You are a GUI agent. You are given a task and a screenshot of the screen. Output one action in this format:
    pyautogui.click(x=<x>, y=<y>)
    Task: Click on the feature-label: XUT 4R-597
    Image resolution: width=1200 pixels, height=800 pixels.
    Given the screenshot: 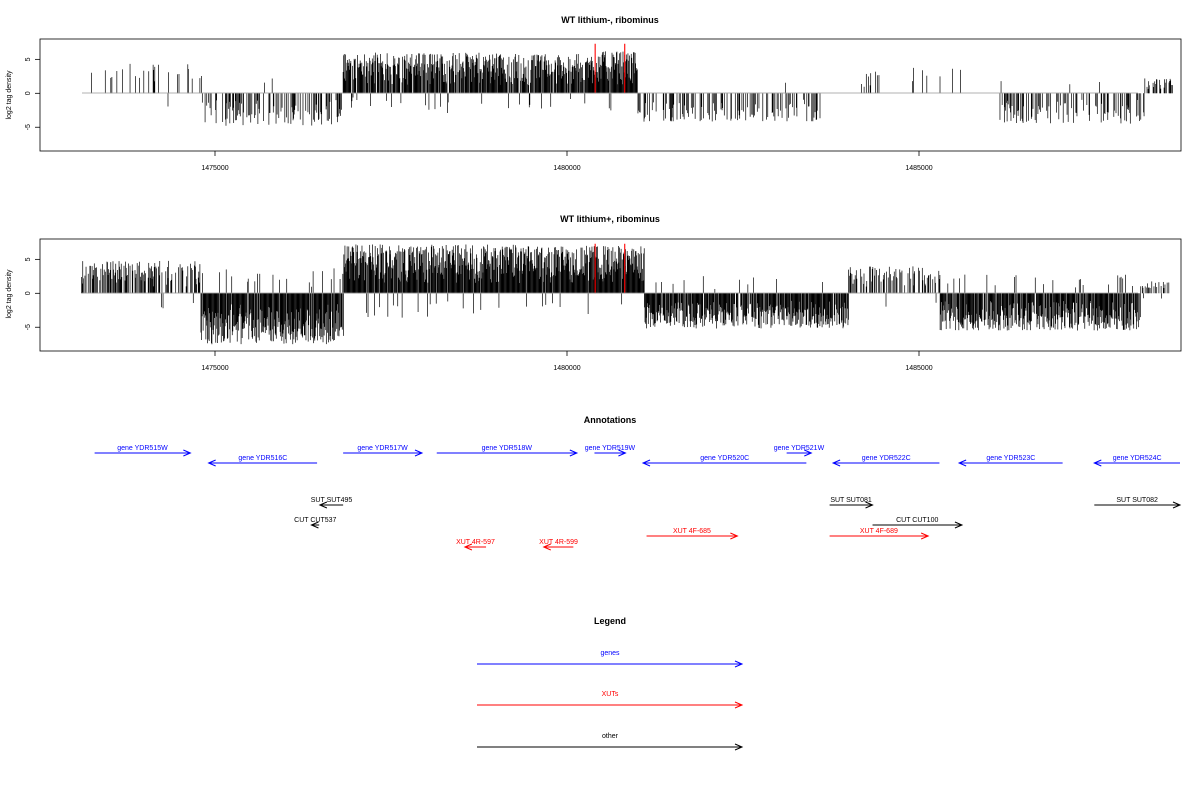 What is the action you would take?
    pyautogui.click(x=475, y=542)
    